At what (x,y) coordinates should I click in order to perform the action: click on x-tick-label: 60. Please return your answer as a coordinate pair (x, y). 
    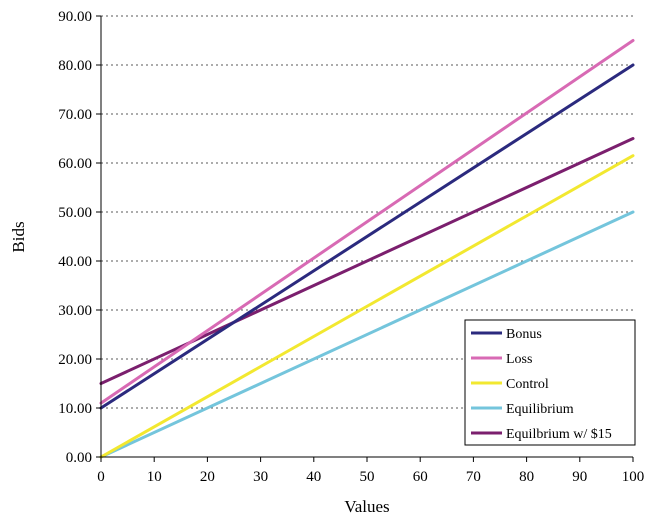
    Looking at the image, I should click on (420, 477).